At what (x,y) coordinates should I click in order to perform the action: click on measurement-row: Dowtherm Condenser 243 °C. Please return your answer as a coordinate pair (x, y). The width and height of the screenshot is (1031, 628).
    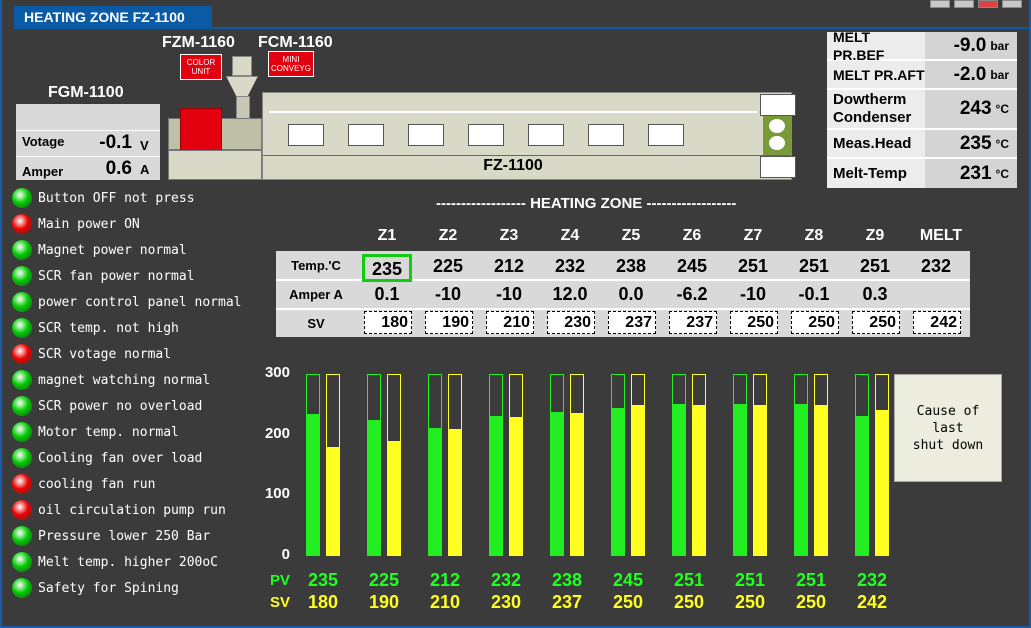
    Looking at the image, I should click on (922, 110).